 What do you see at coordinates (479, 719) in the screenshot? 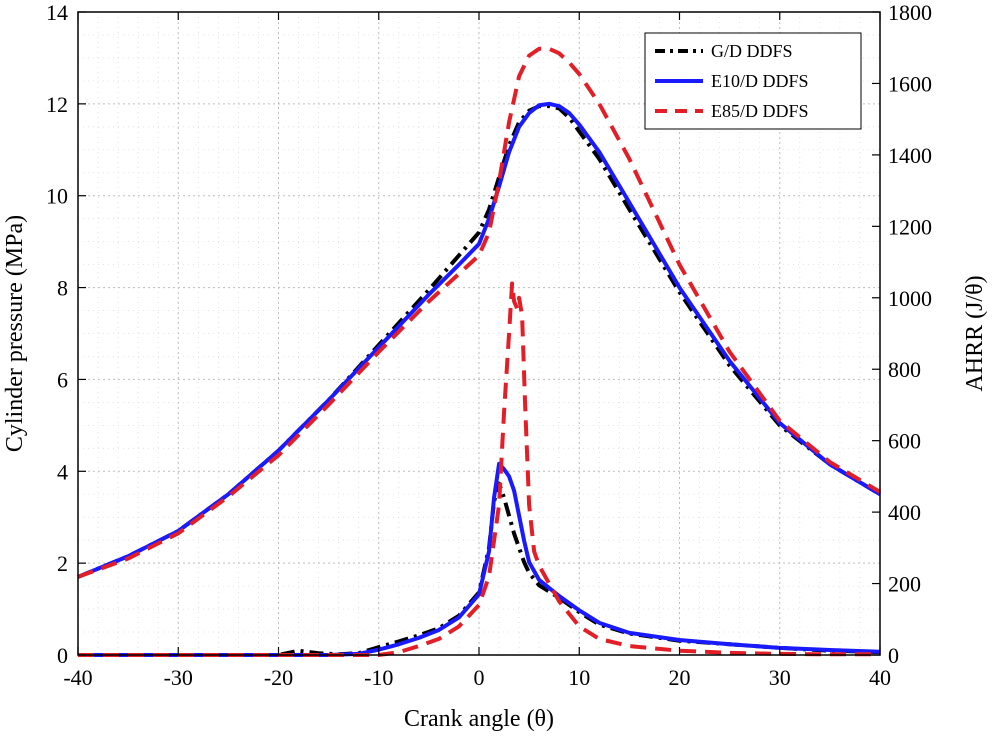
I see `x-axis-title: Crank angle (θ)` at bounding box center [479, 719].